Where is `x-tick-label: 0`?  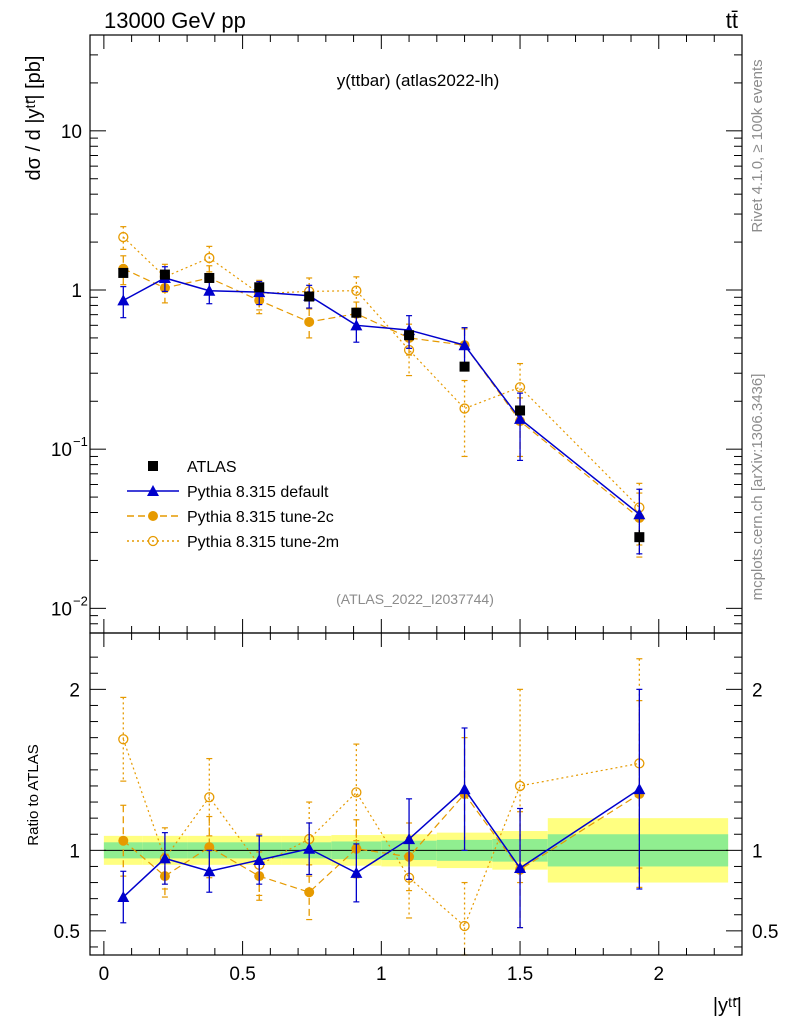 x-tick-label: 0 is located at coordinates (104, 974).